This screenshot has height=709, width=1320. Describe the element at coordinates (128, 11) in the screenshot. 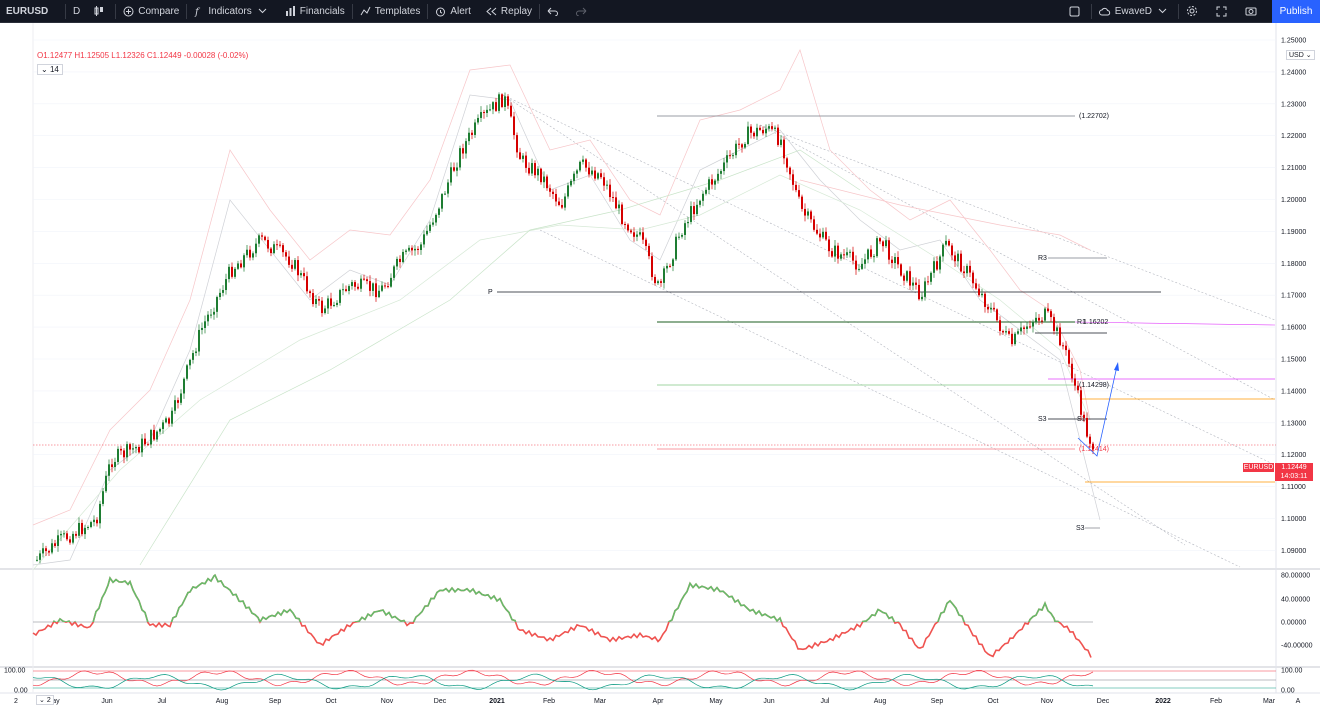

I see `plus-circle-icon` at that location.